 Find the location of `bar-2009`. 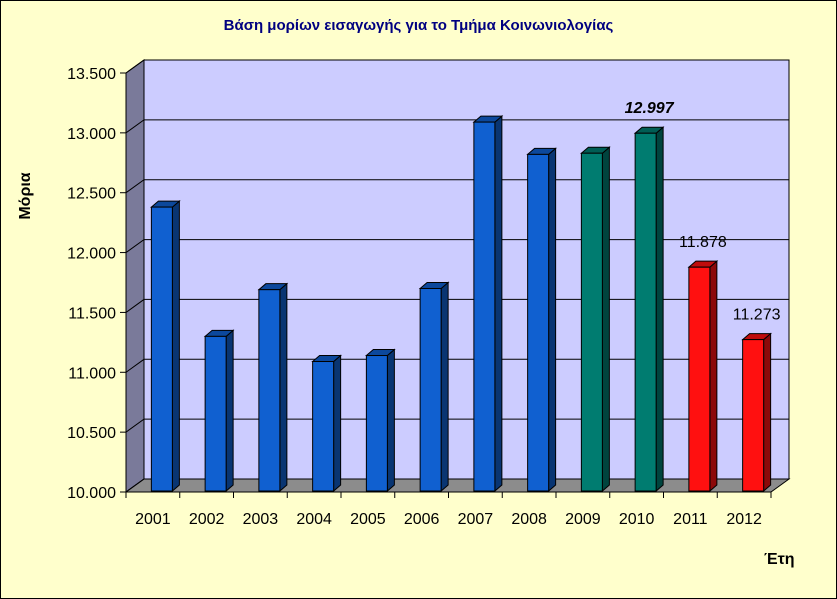

bar-2009 is located at coordinates (591, 322).